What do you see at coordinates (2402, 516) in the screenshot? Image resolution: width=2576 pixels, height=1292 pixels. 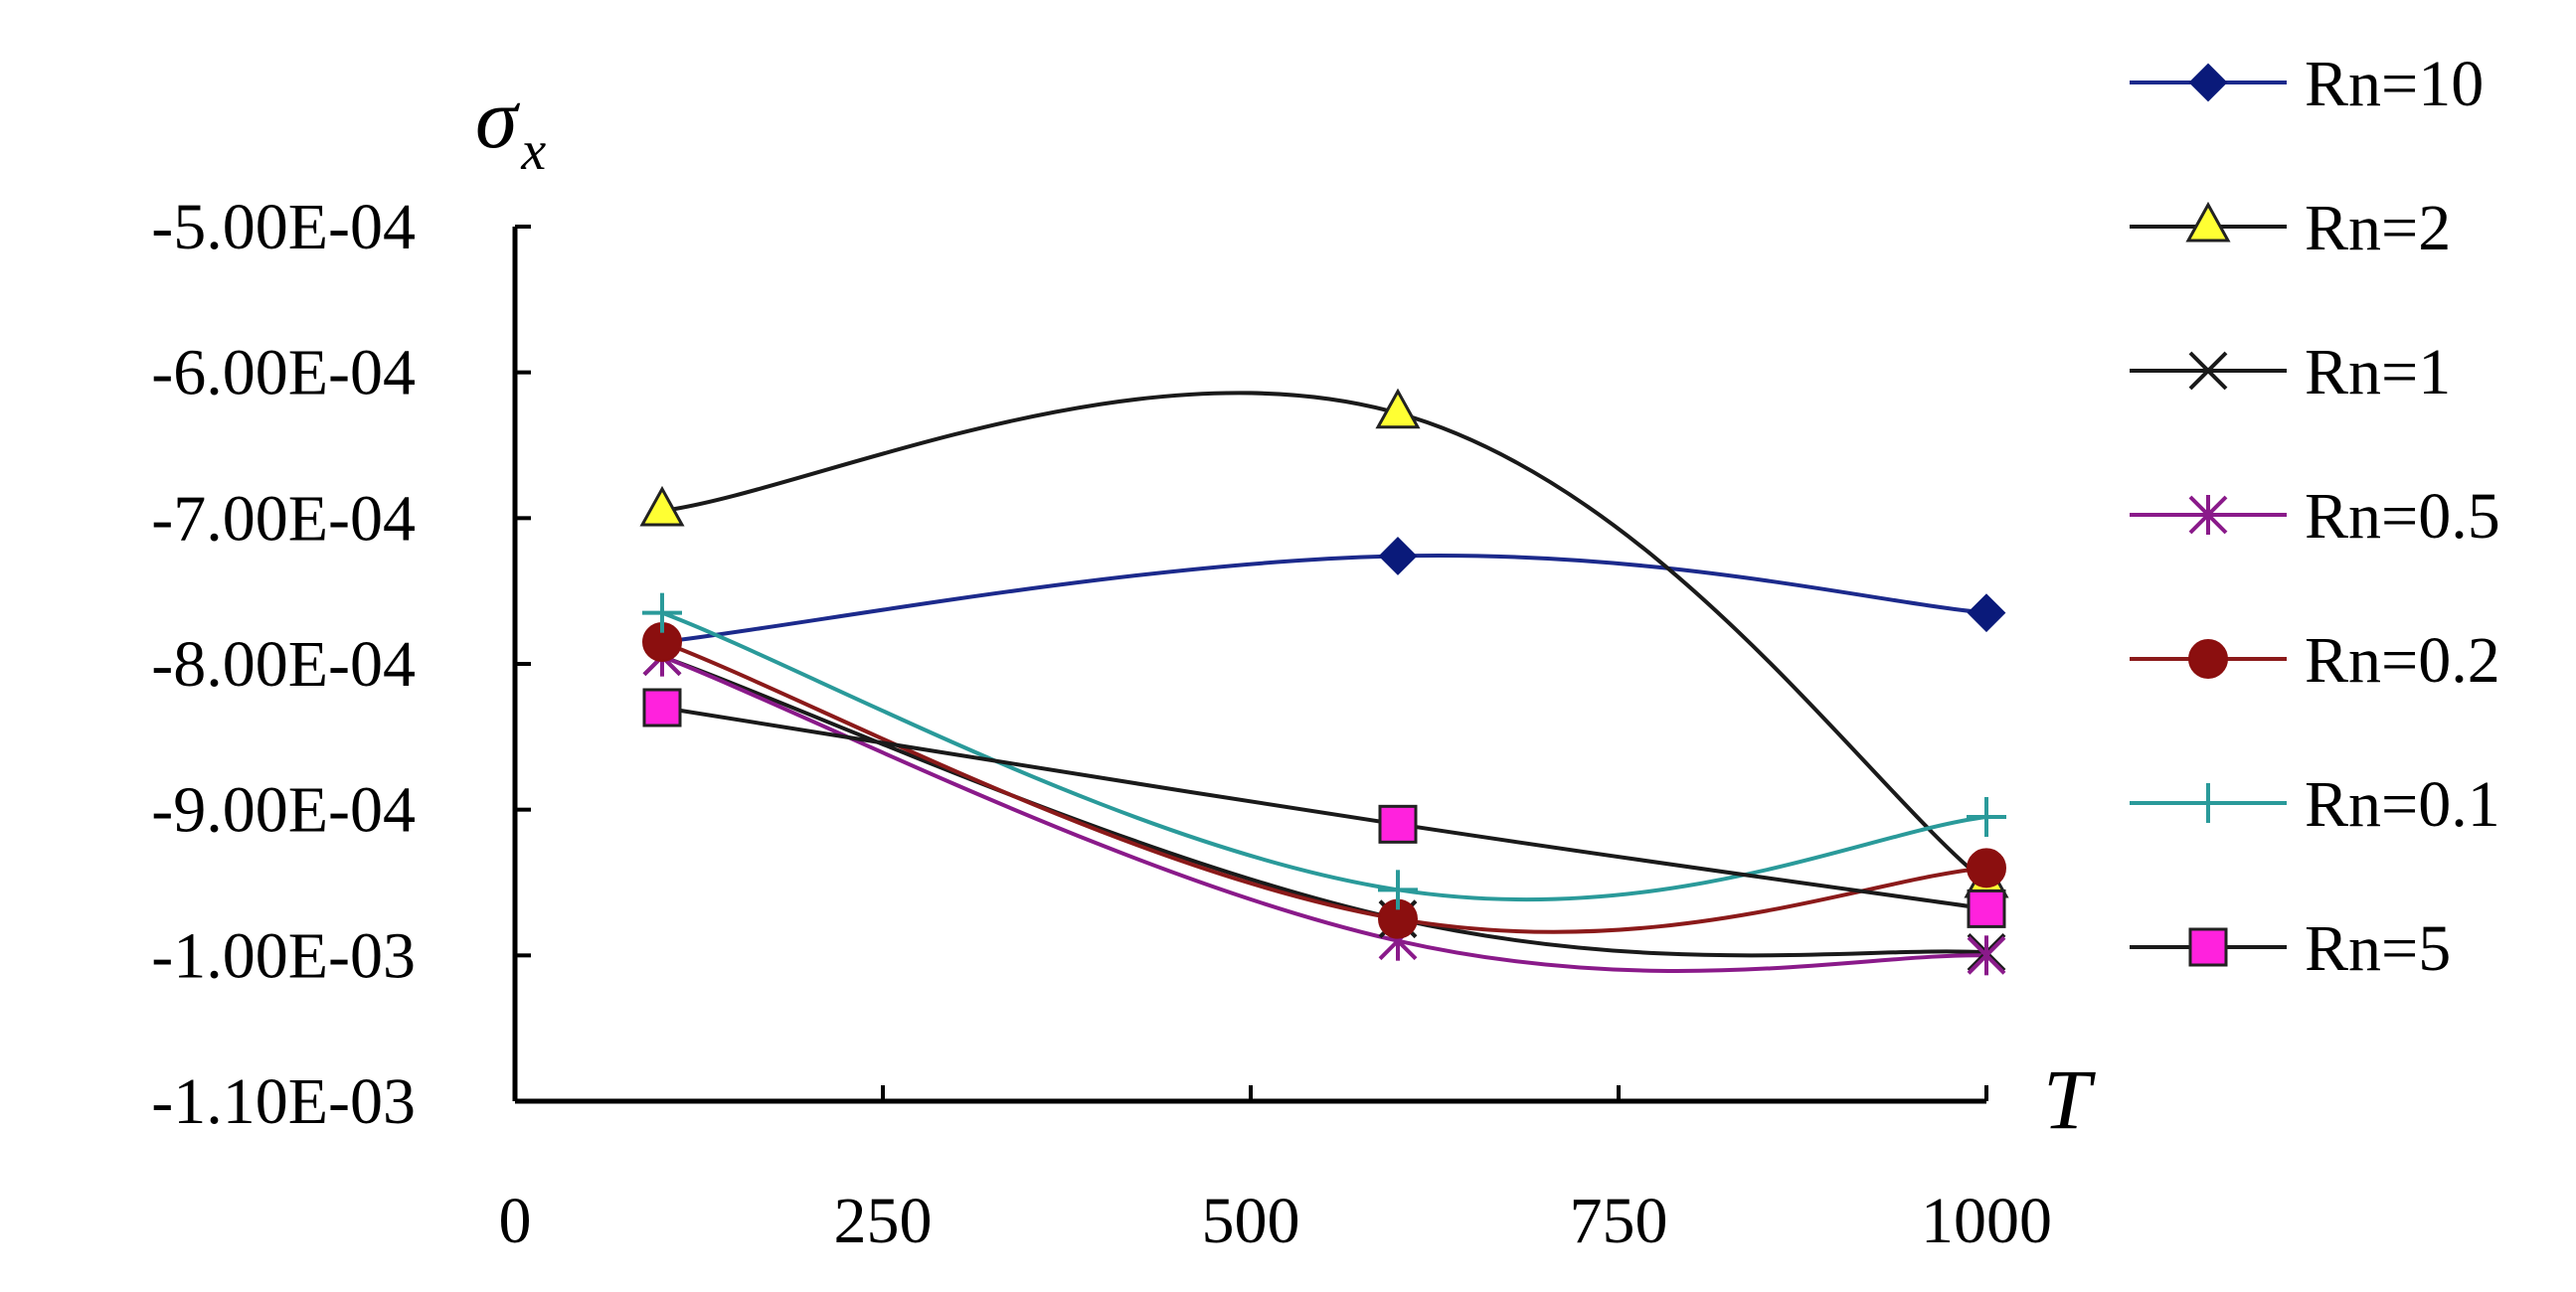 I see `legend-label: Rn=0.5` at bounding box center [2402, 516].